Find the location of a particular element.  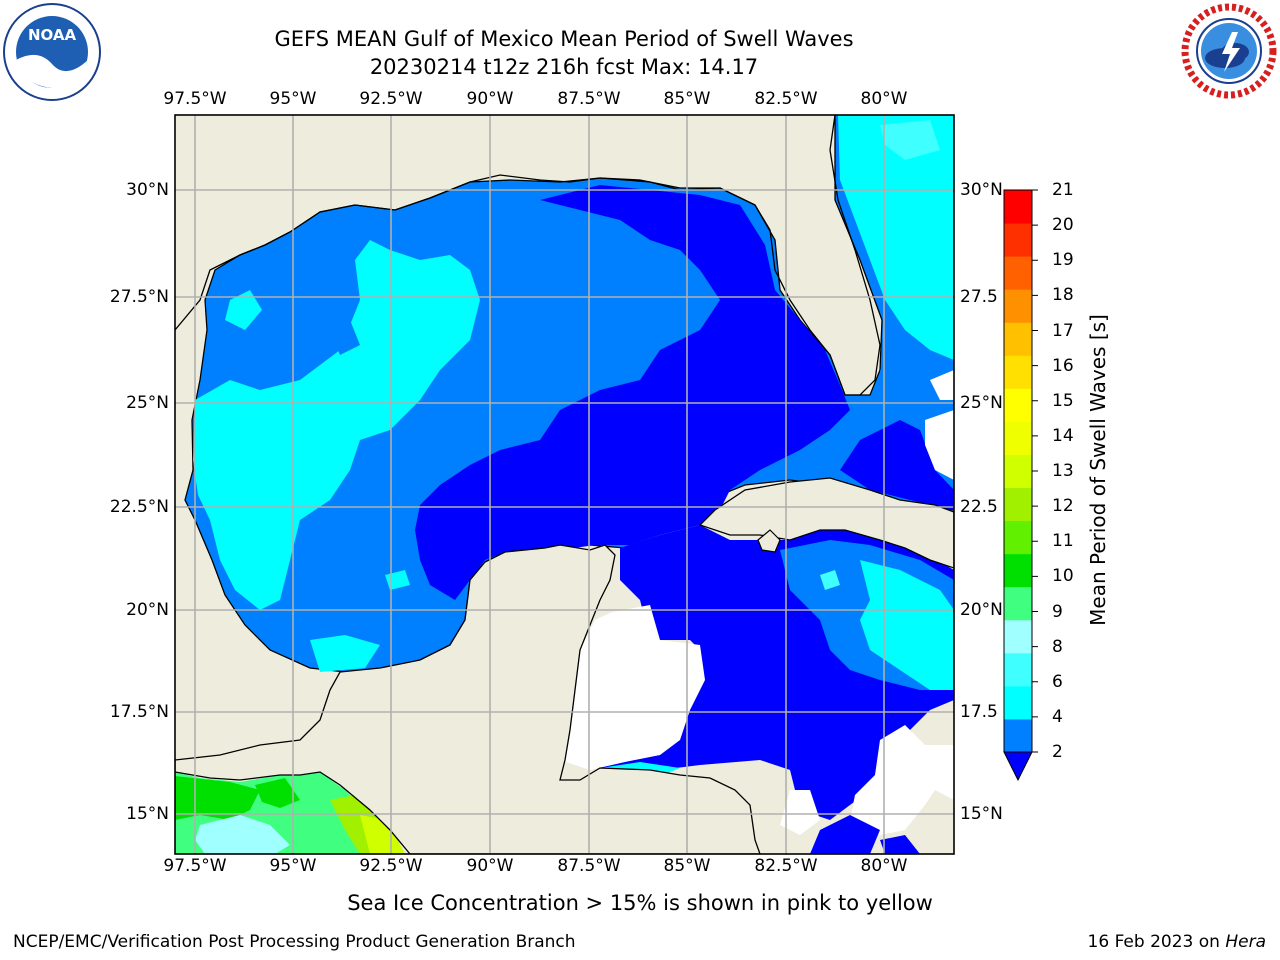

lon-label-bottom: 85°W is located at coordinates (687, 866).